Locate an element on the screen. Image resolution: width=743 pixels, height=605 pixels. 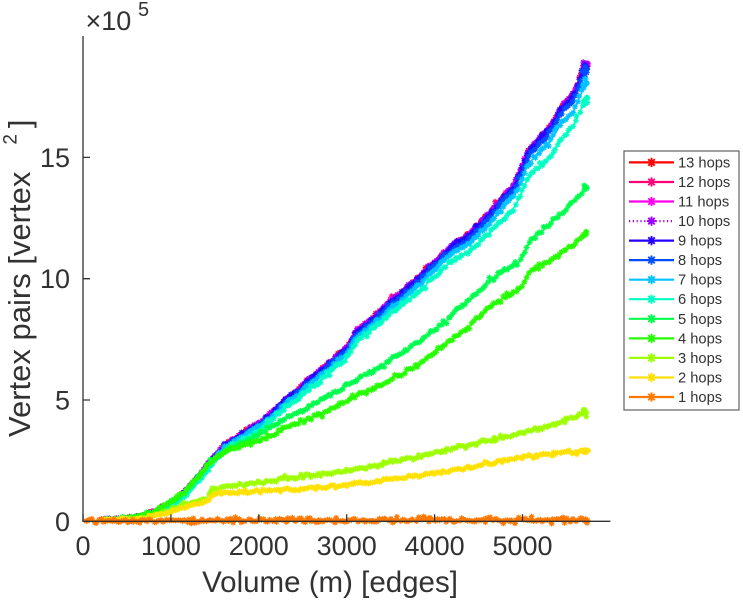
svg-text: 3 hops is located at coordinates (700, 359).